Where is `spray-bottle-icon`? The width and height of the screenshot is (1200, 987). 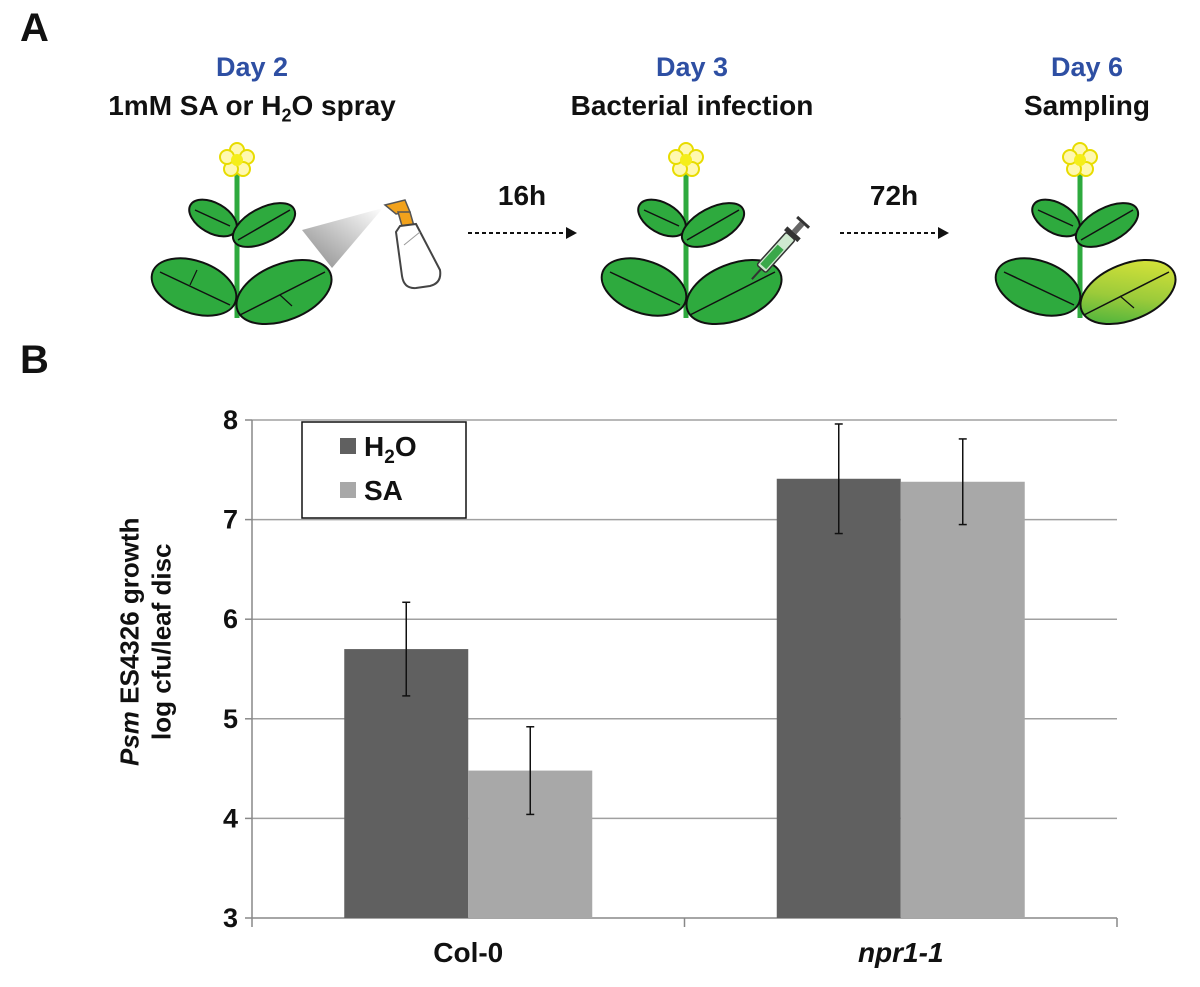
spray-bottle-icon is located at coordinates (372, 244).